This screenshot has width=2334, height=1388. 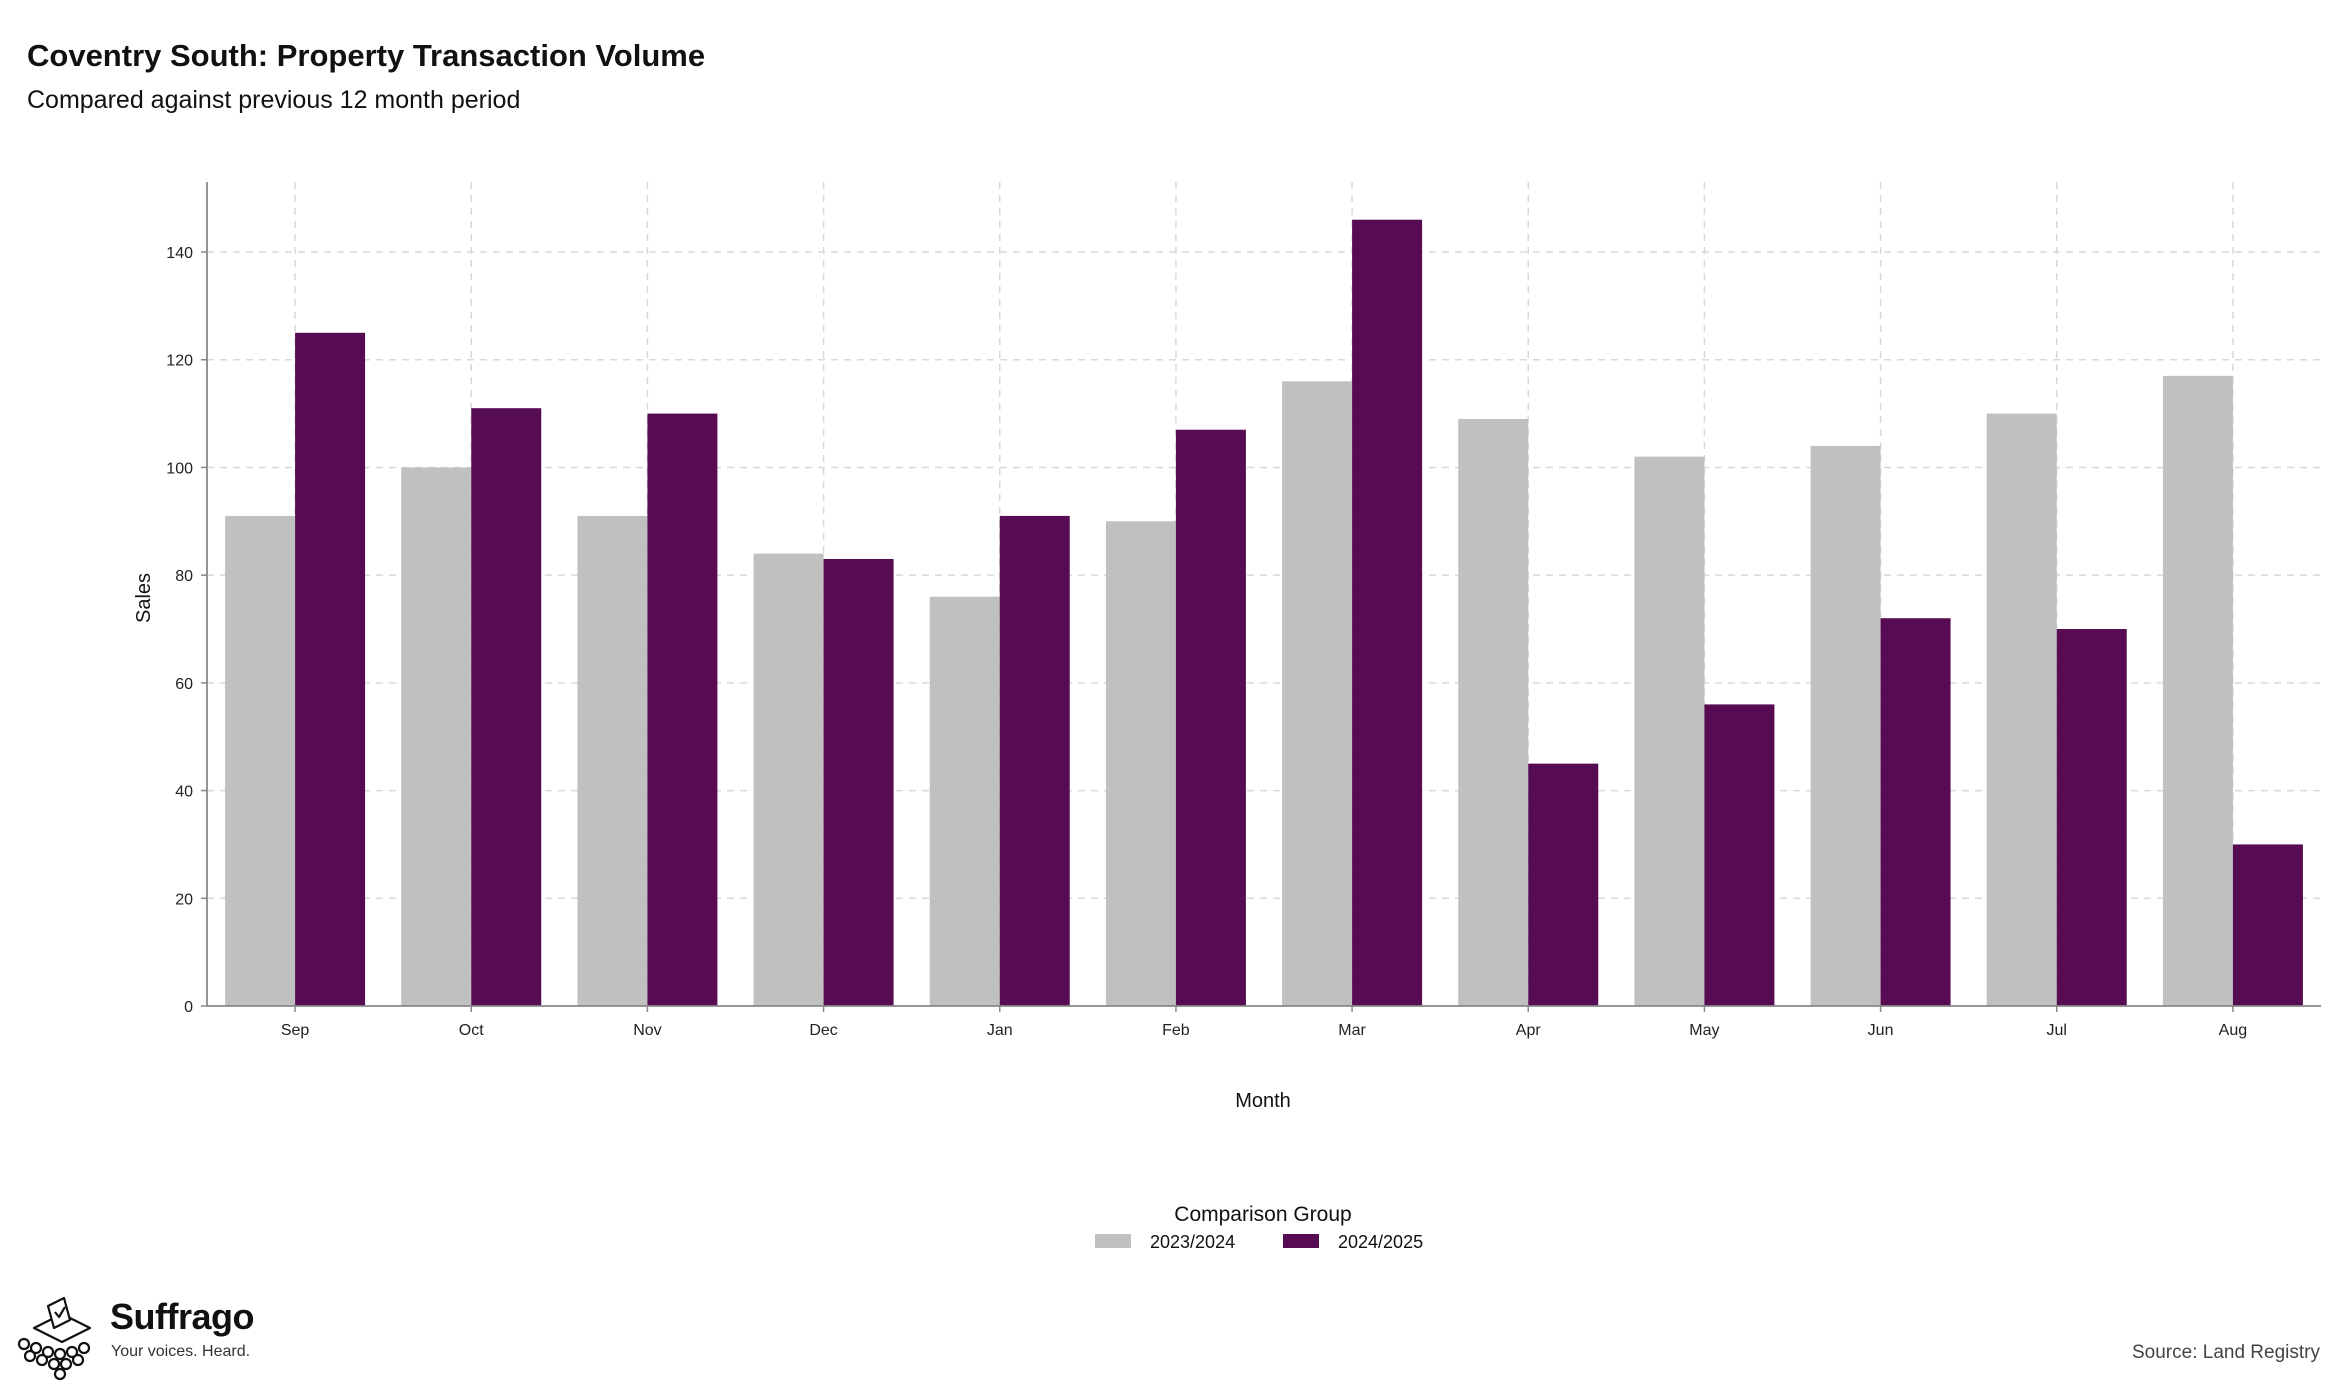 I want to click on y-tick-label: 40, so click(x=184, y=792).